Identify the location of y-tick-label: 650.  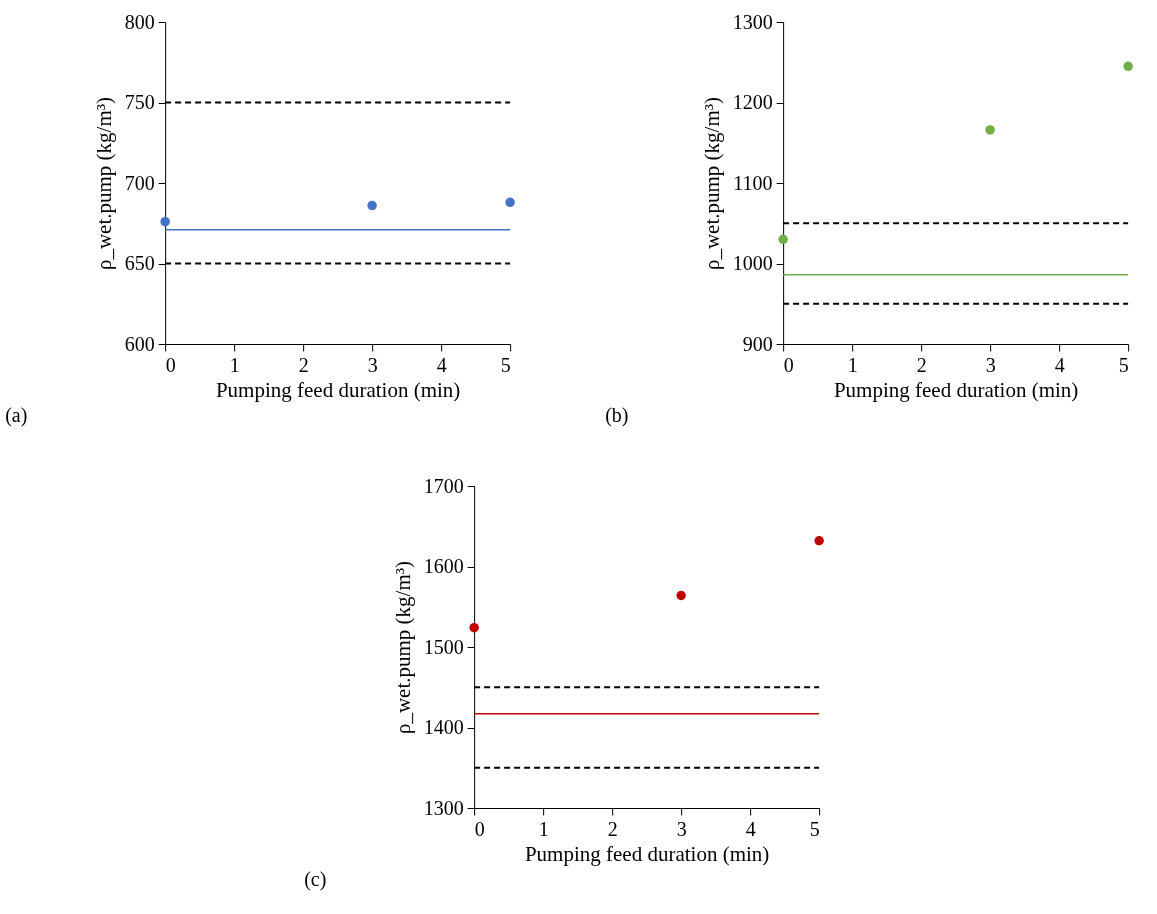
(139, 263).